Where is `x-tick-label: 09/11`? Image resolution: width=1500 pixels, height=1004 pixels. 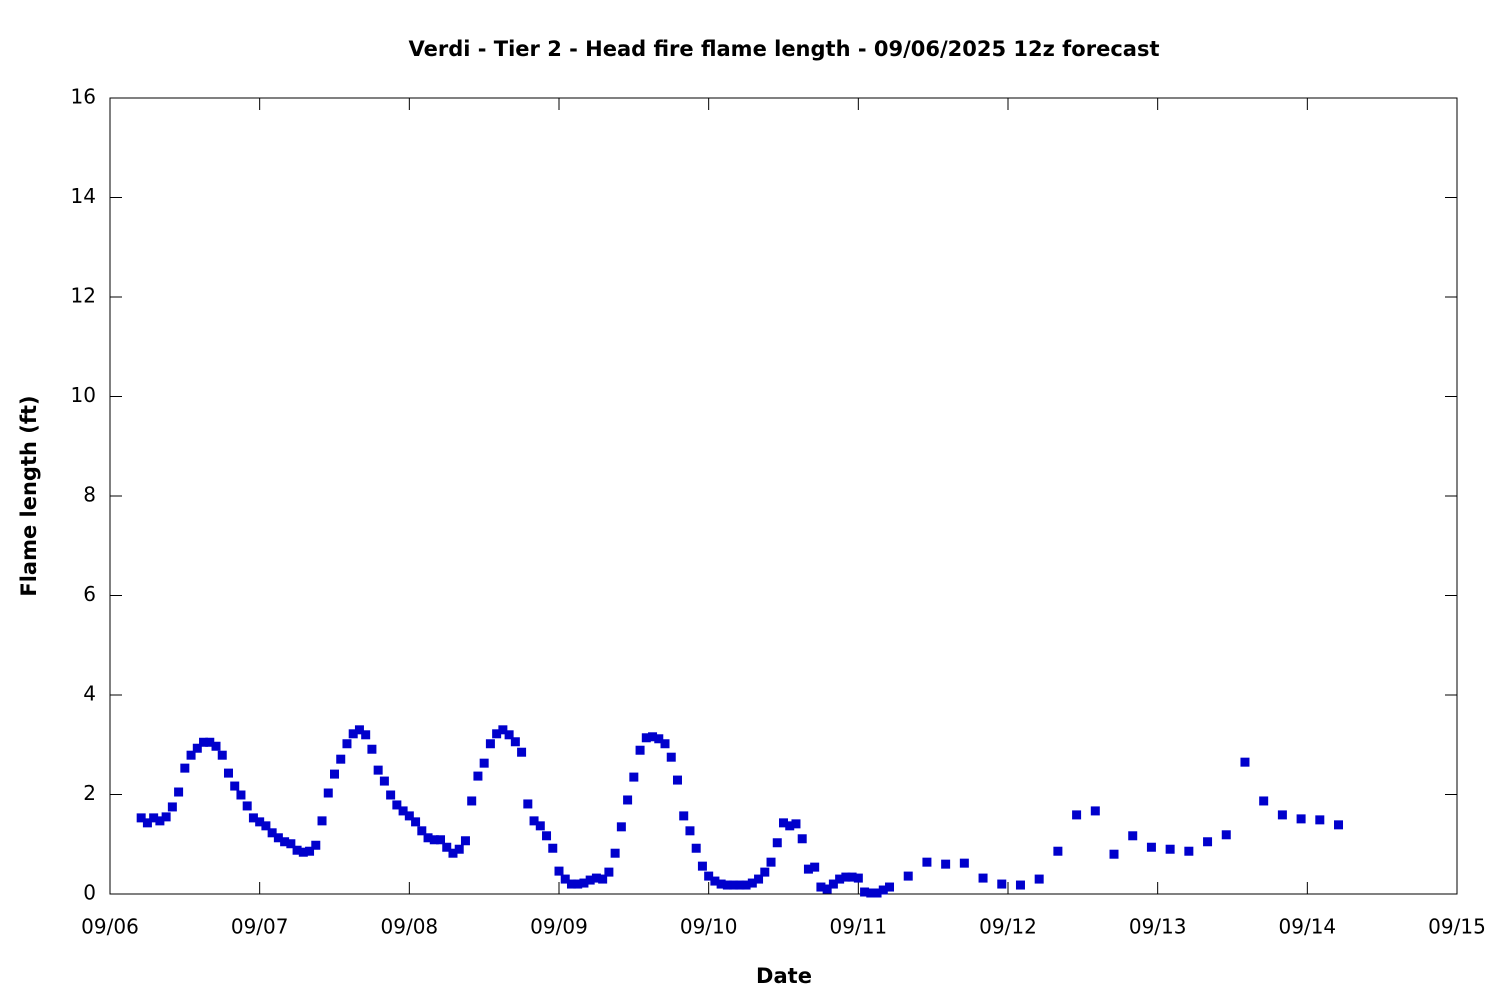 x-tick-label: 09/11 is located at coordinates (859, 927).